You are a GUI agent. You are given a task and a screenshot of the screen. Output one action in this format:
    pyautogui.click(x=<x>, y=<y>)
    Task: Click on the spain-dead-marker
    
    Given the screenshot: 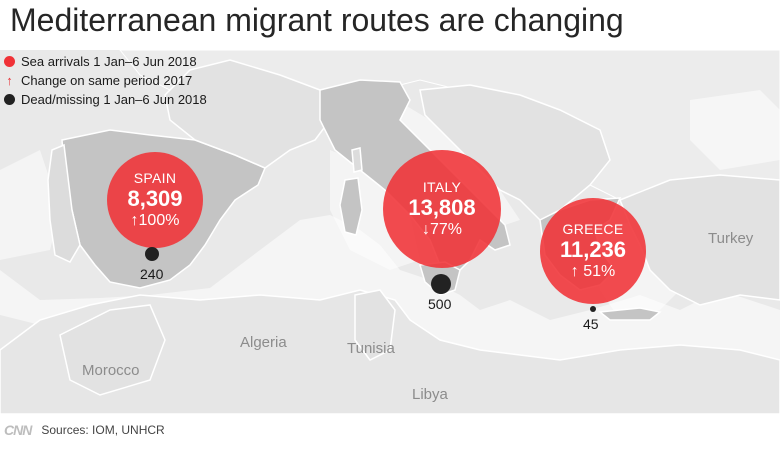 What is the action you would take?
    pyautogui.click(x=152, y=254)
    